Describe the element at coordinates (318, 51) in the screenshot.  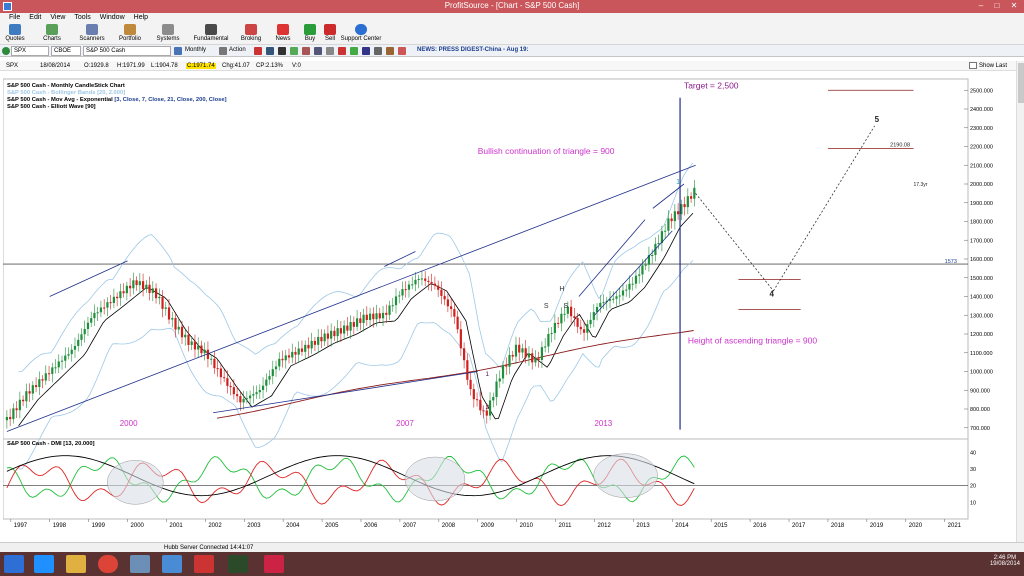
I see `chart-tool-6-icon` at that location.